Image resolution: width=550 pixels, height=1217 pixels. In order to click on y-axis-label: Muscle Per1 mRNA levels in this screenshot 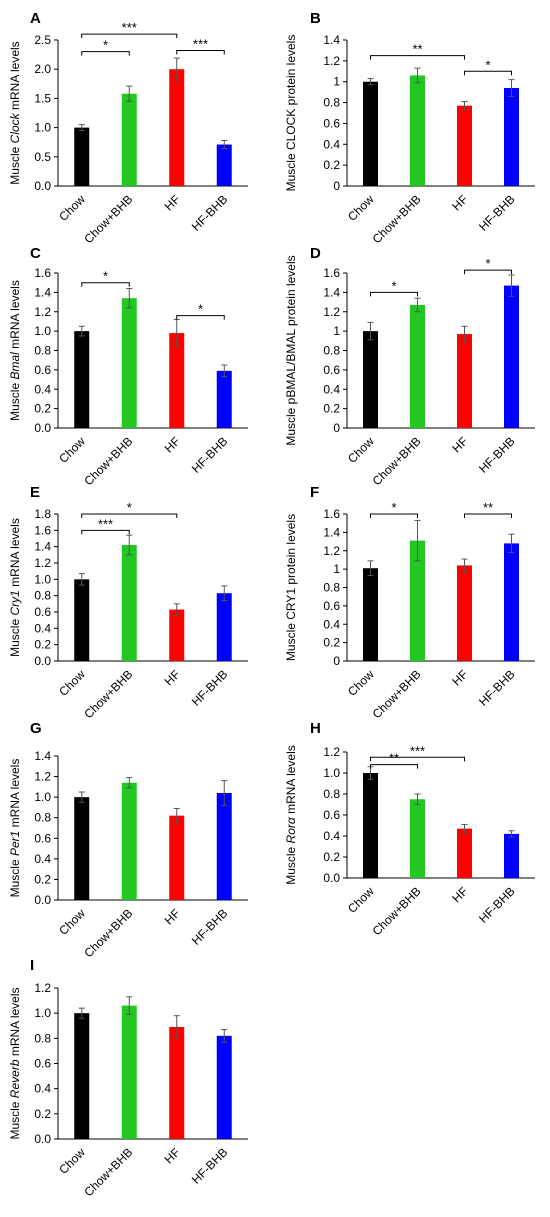, I will do `click(15, 828)`.